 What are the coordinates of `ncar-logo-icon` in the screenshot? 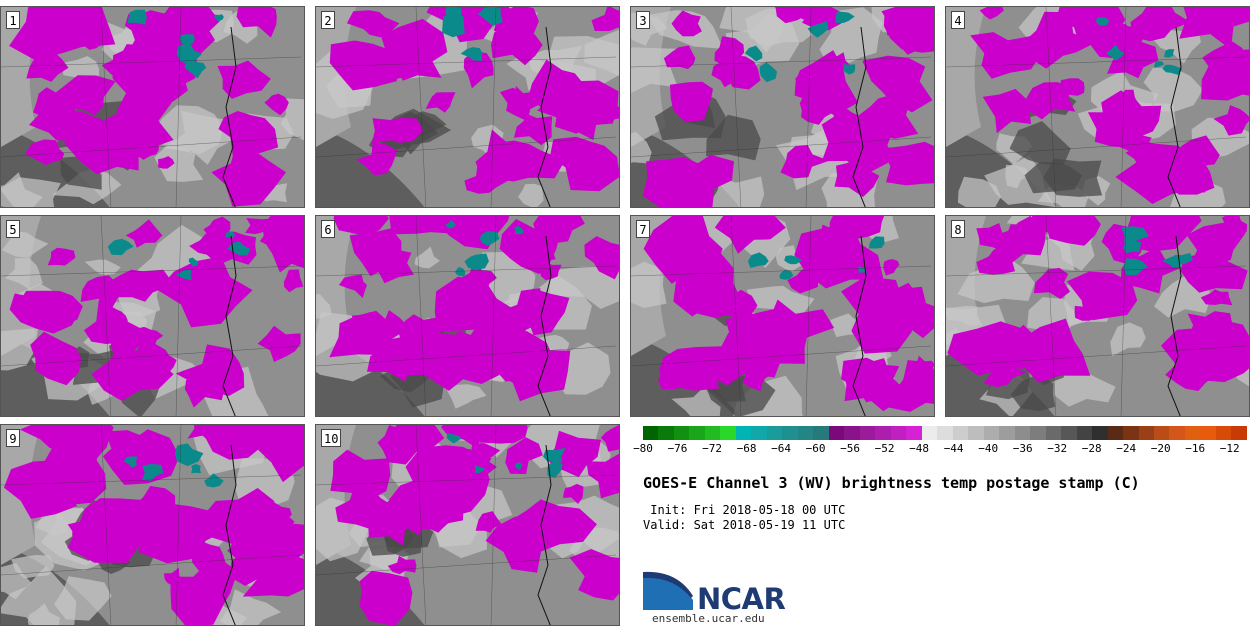 It's located at (668, 590).